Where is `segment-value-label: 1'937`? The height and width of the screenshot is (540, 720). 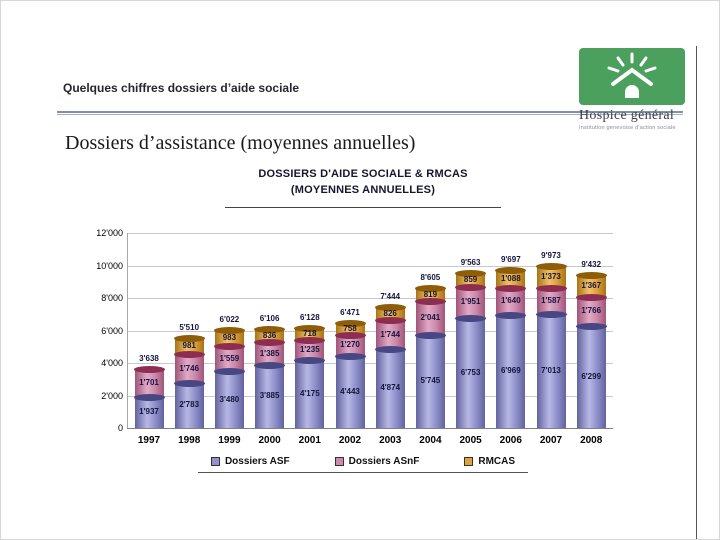 segment-value-label: 1'937 is located at coordinates (149, 412).